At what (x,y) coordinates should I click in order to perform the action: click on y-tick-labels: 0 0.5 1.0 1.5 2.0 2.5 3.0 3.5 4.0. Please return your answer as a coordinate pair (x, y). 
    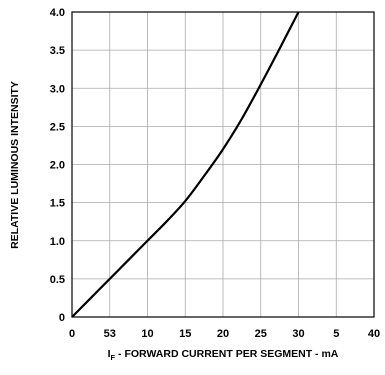
    Looking at the image, I should click on (57, 165).